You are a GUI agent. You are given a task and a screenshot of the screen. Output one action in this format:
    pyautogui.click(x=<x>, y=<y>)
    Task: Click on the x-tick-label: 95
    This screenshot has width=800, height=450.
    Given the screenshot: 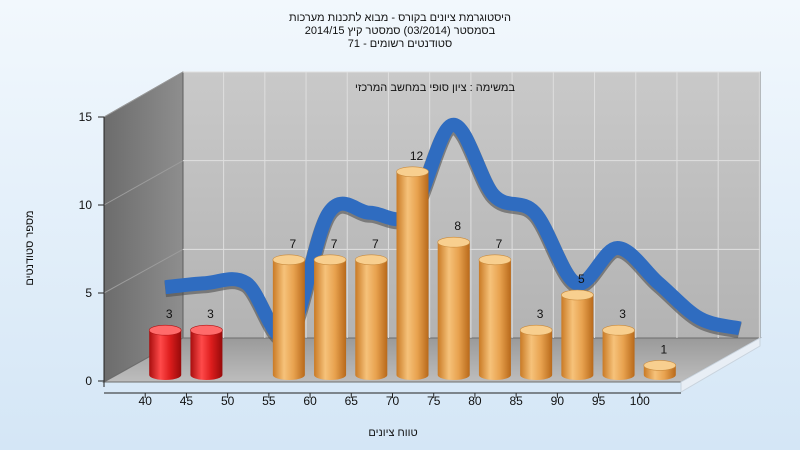 What is the action you would take?
    pyautogui.click(x=599, y=401)
    